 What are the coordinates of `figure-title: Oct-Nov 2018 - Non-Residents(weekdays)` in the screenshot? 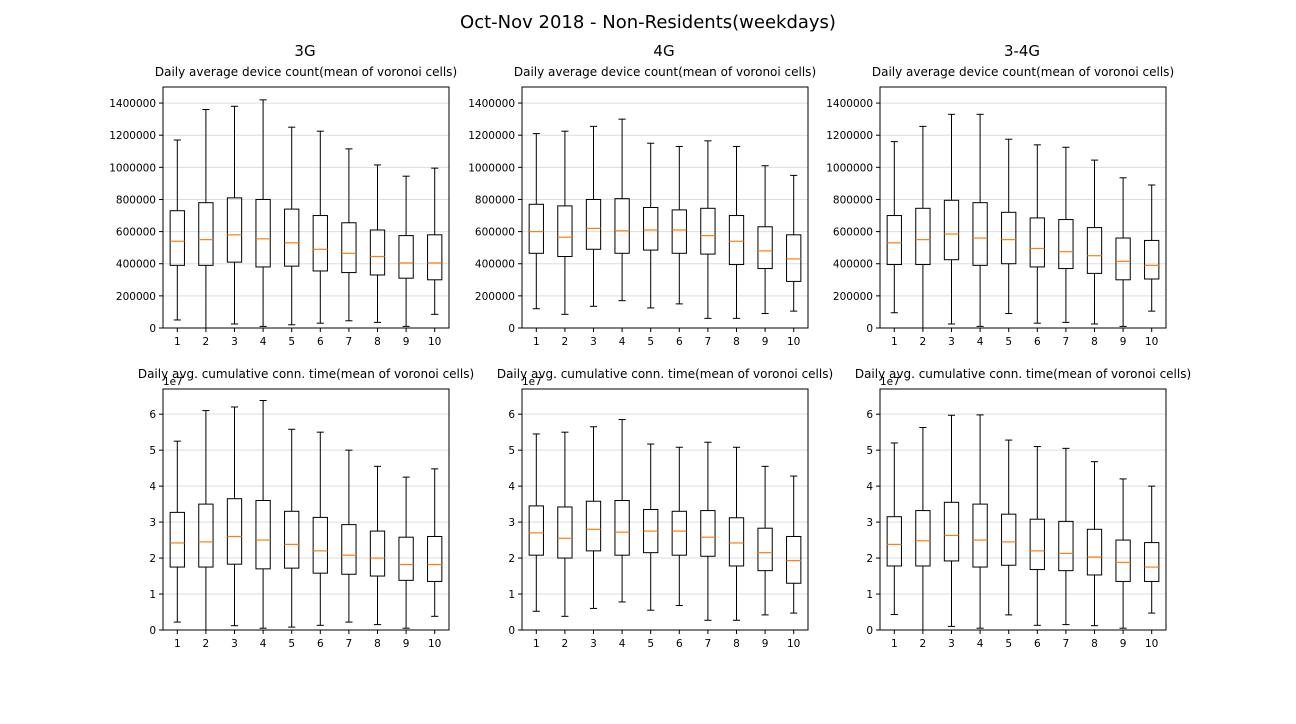 It's located at (648, 22).